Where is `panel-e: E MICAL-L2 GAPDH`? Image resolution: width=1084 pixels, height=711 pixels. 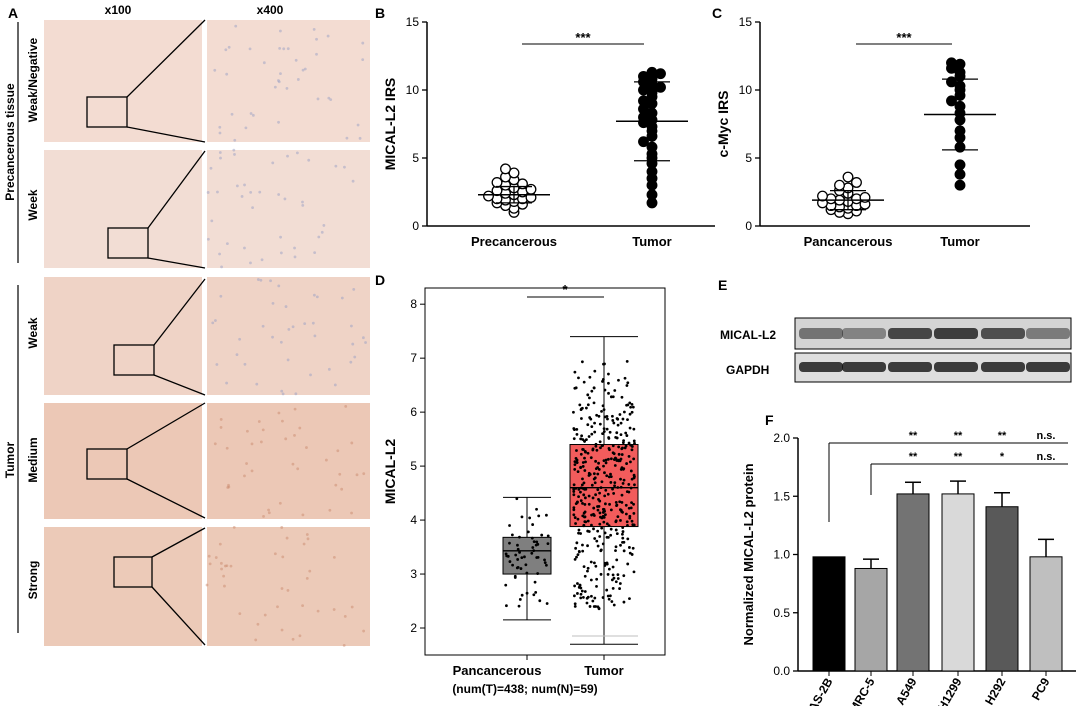
panel-e: E MICAL-L2 GAPDH is located at coordinates (895, 330).